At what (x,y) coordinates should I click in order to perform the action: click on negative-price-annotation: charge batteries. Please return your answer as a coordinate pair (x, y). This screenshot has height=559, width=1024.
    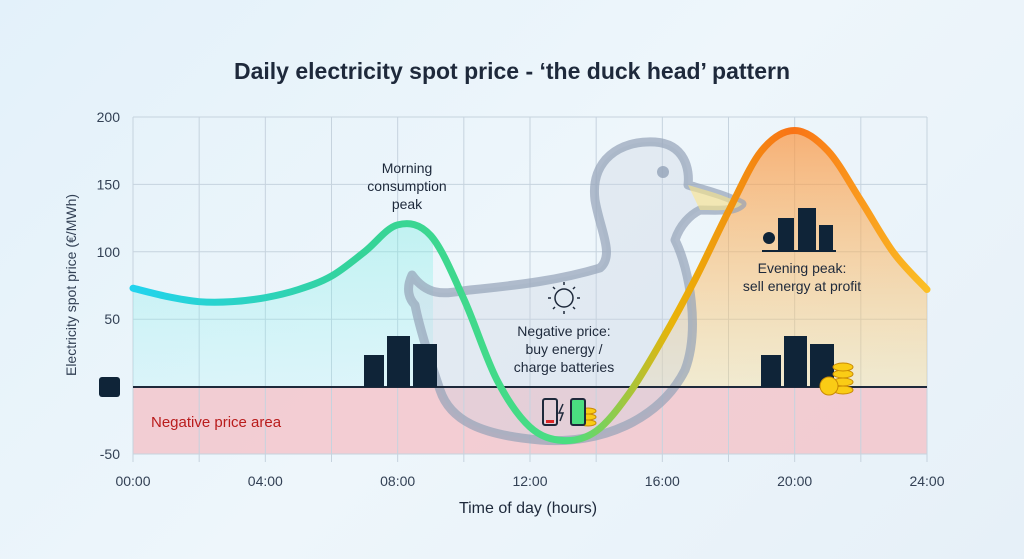
    Looking at the image, I should click on (564, 367).